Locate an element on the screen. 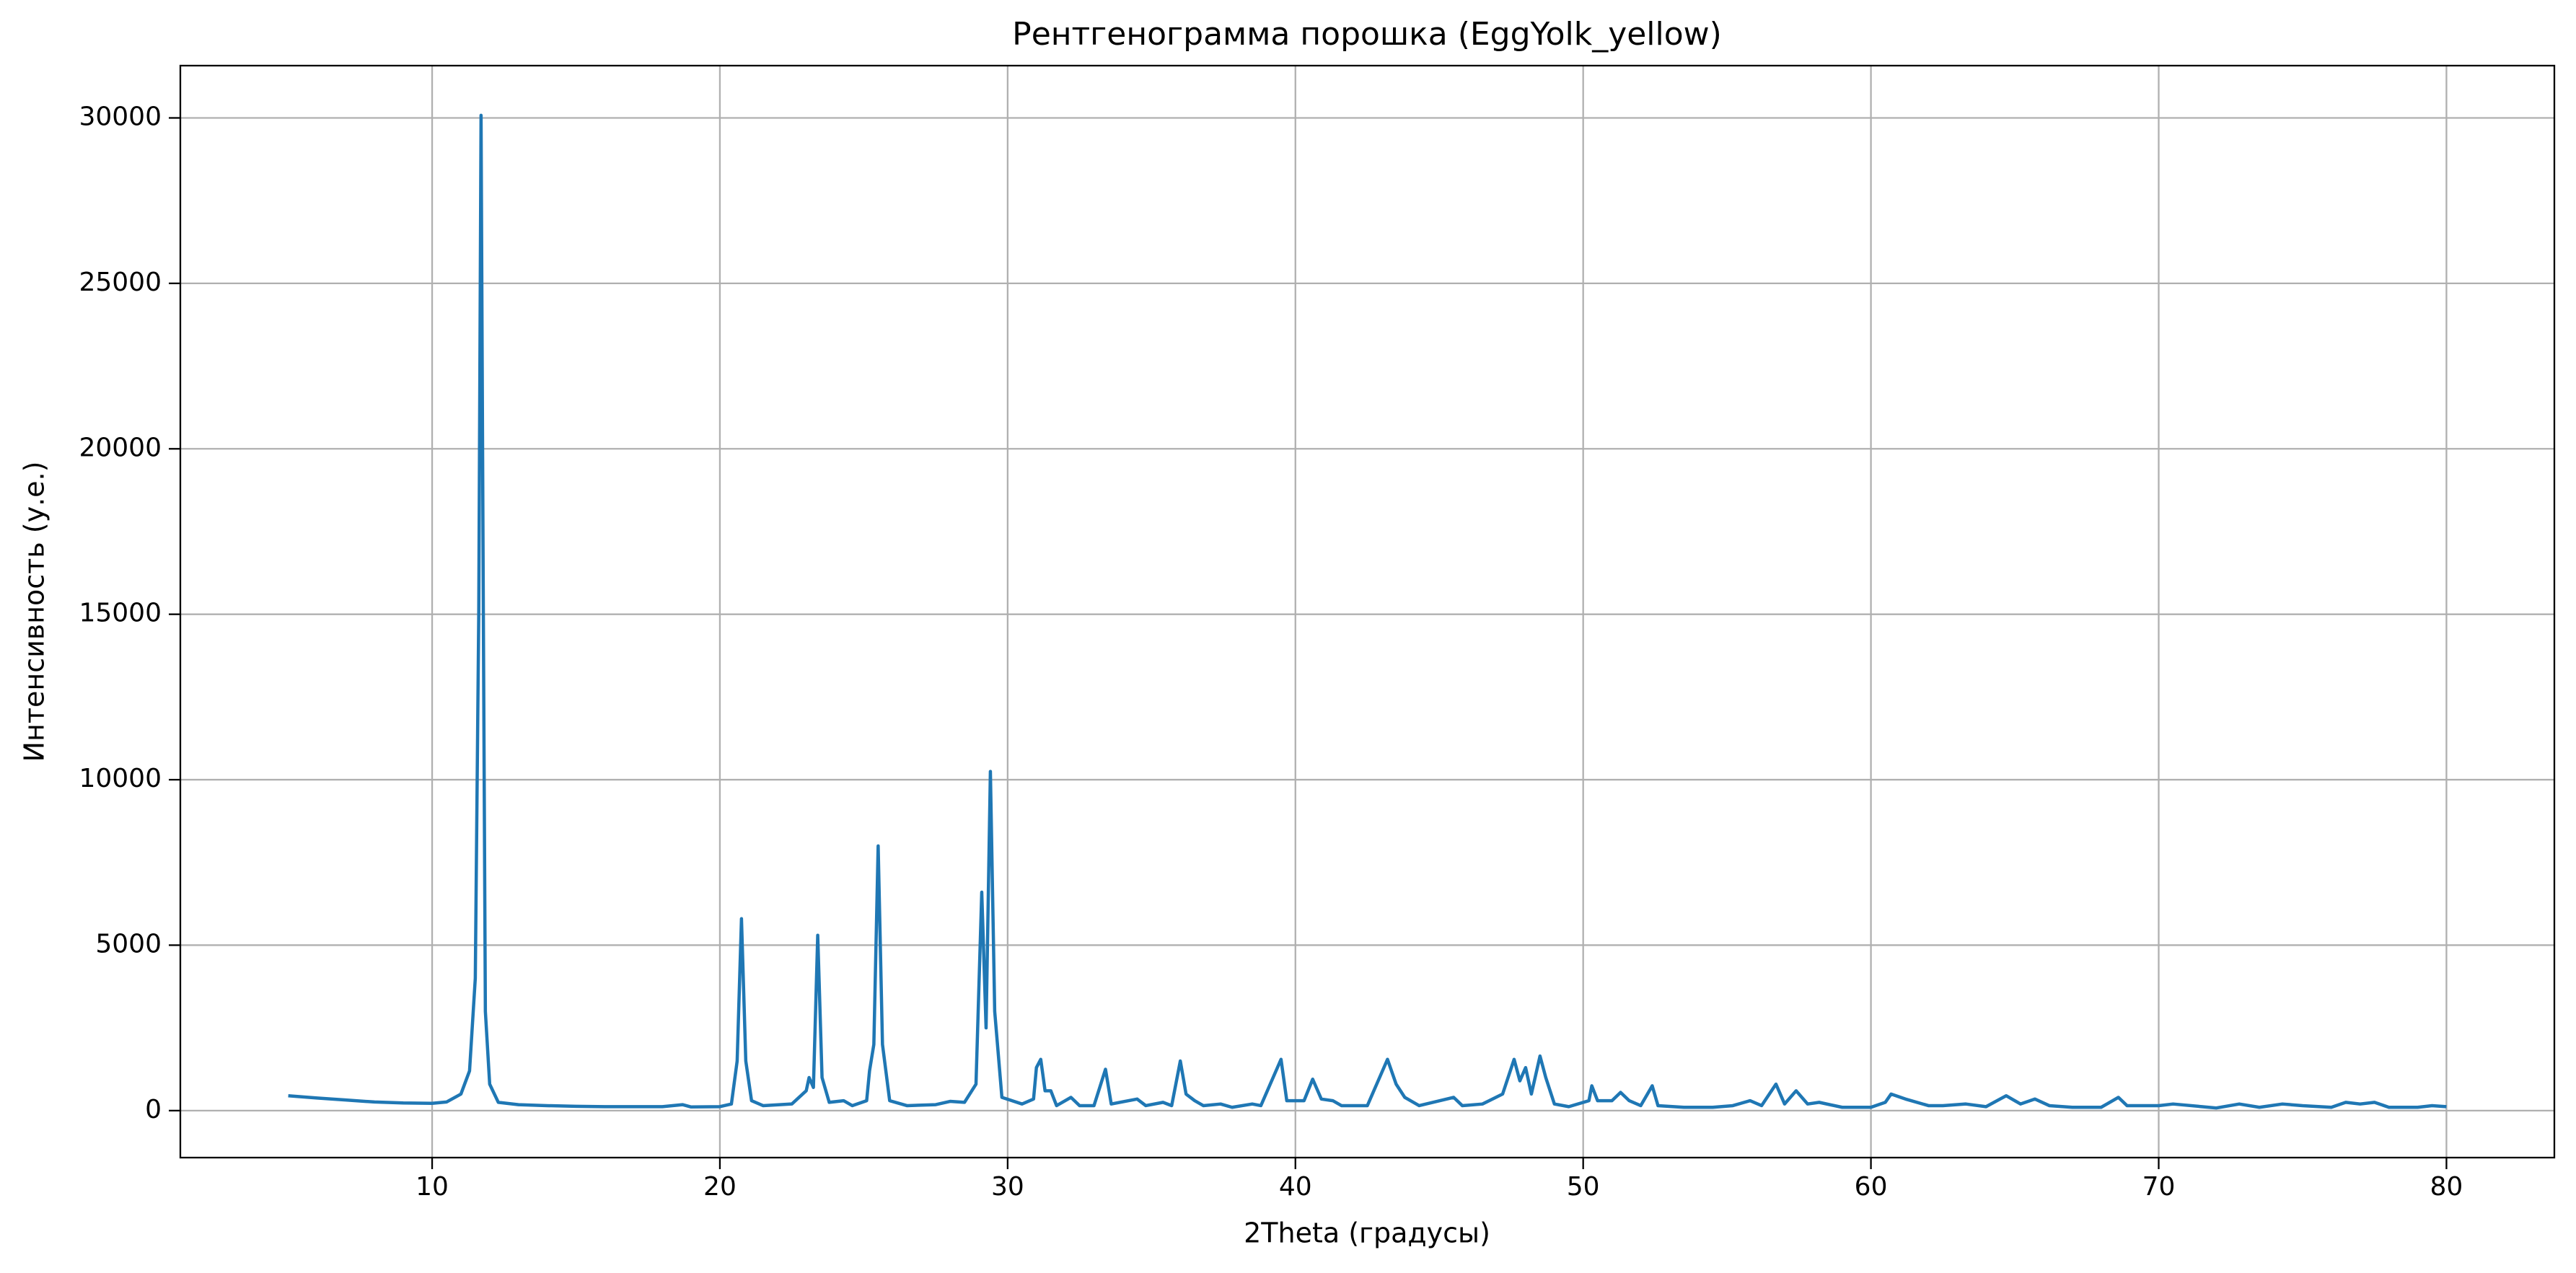 This screenshot has width=2576, height=1273. y-tick-label: 25000 is located at coordinates (120, 283).